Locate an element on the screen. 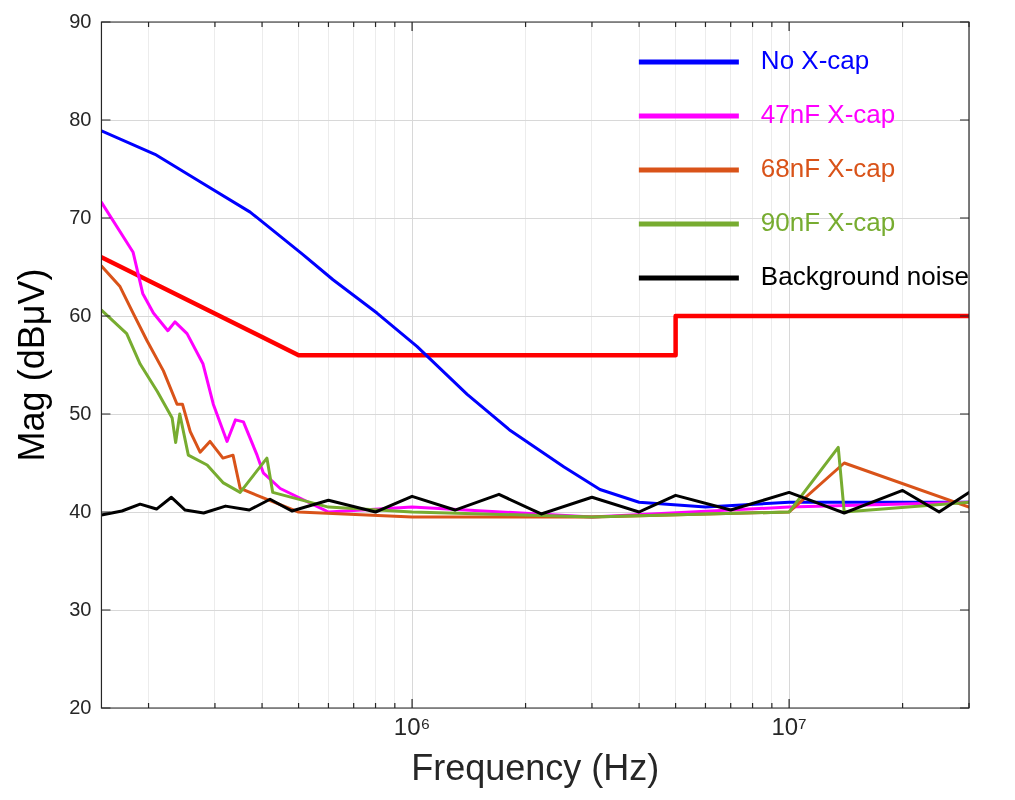 The height and width of the screenshot is (800, 1015). legend-label: 90nF X-cap is located at coordinates (828, 222).